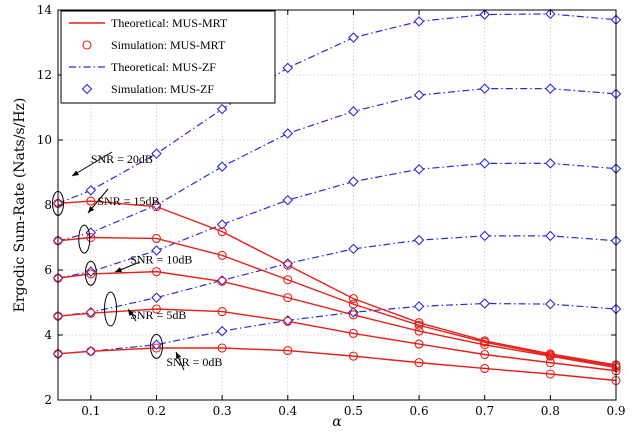  I want to click on x-tick-label: 0.6, so click(419, 411).